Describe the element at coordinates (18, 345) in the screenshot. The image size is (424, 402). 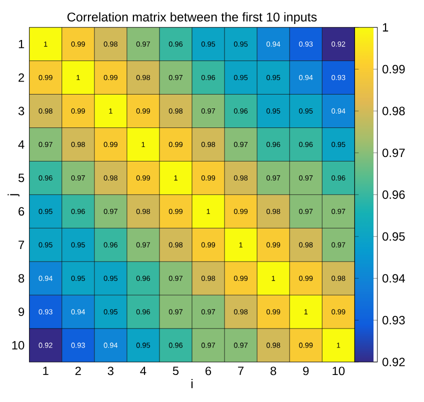
I see `y-tick-label: 10` at that location.